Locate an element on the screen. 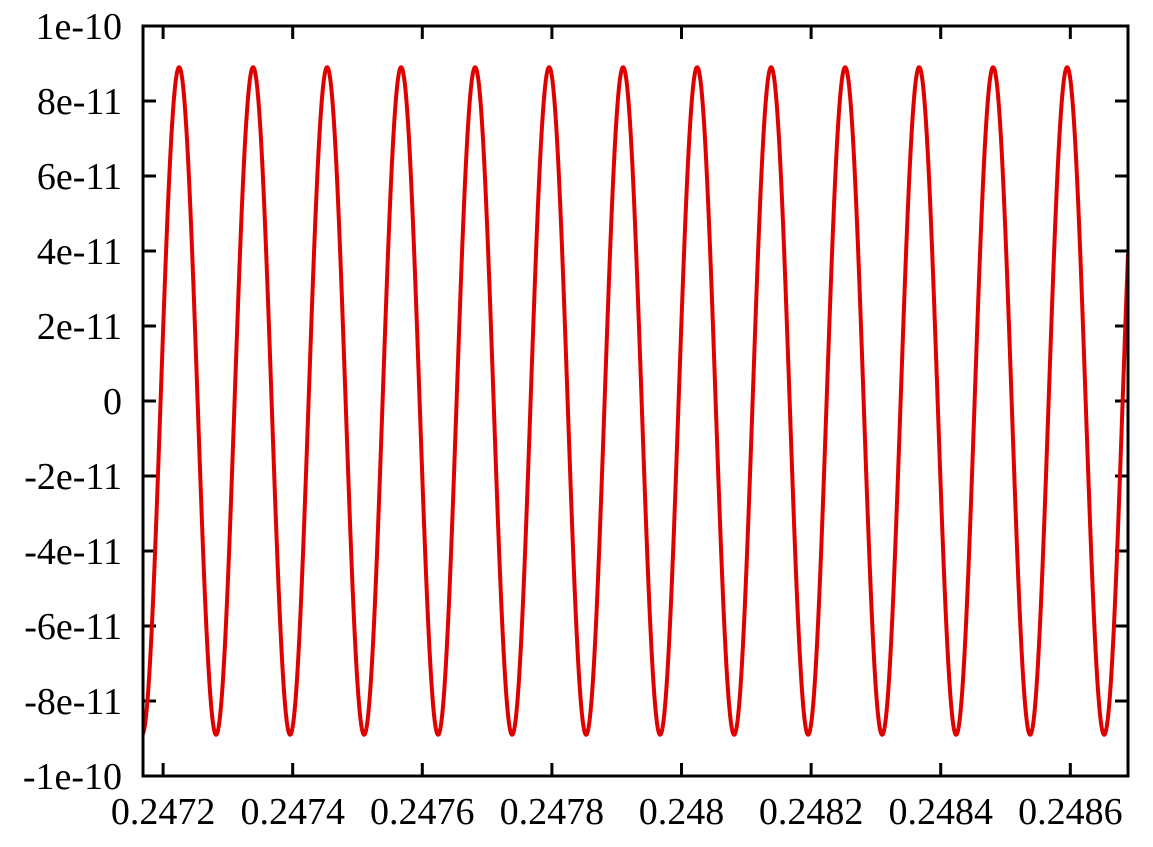 Image resolution: width=1153 pixels, height=847 pixels. x-tick-label: 0.2476 is located at coordinates (422, 812).